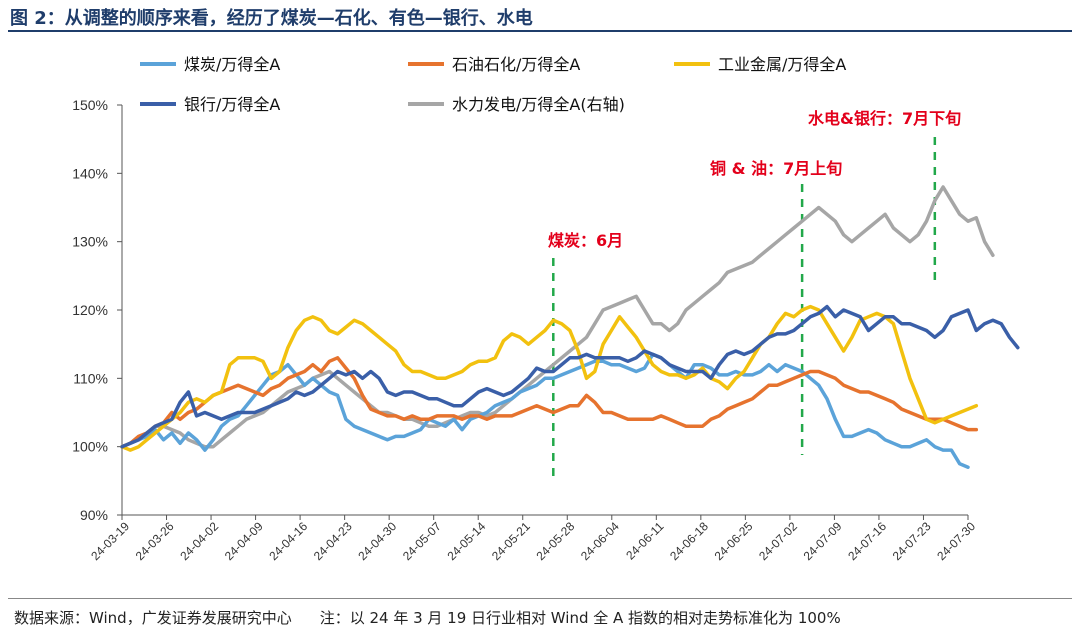  What do you see at coordinates (540, 31) in the screenshot?
I see `title-divider` at bounding box center [540, 31].